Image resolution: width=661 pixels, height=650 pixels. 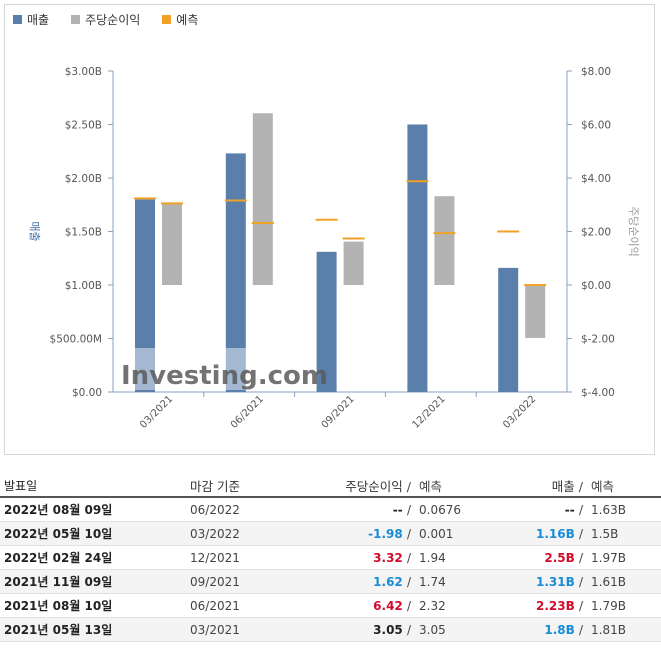 What do you see at coordinates (633, 231) in the screenshot?
I see `right-axis-title: 주당순이익` at bounding box center [633, 231].